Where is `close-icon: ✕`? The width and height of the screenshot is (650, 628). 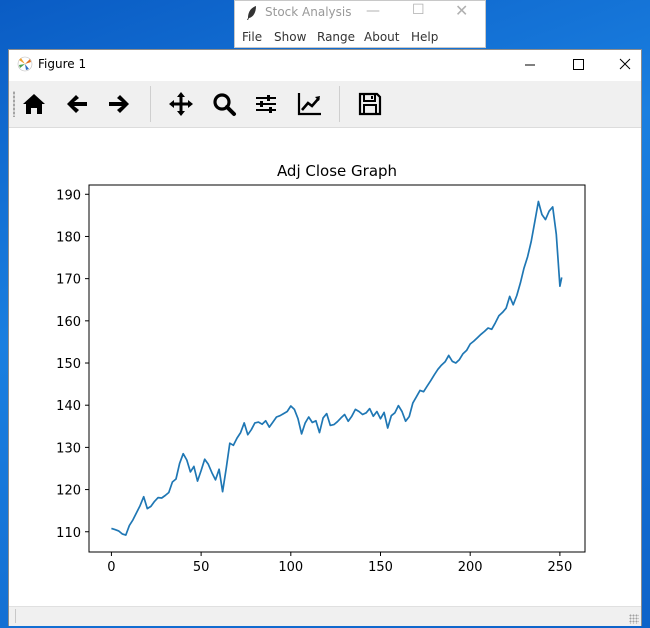
close-icon: ✕ is located at coordinates (462, 10).